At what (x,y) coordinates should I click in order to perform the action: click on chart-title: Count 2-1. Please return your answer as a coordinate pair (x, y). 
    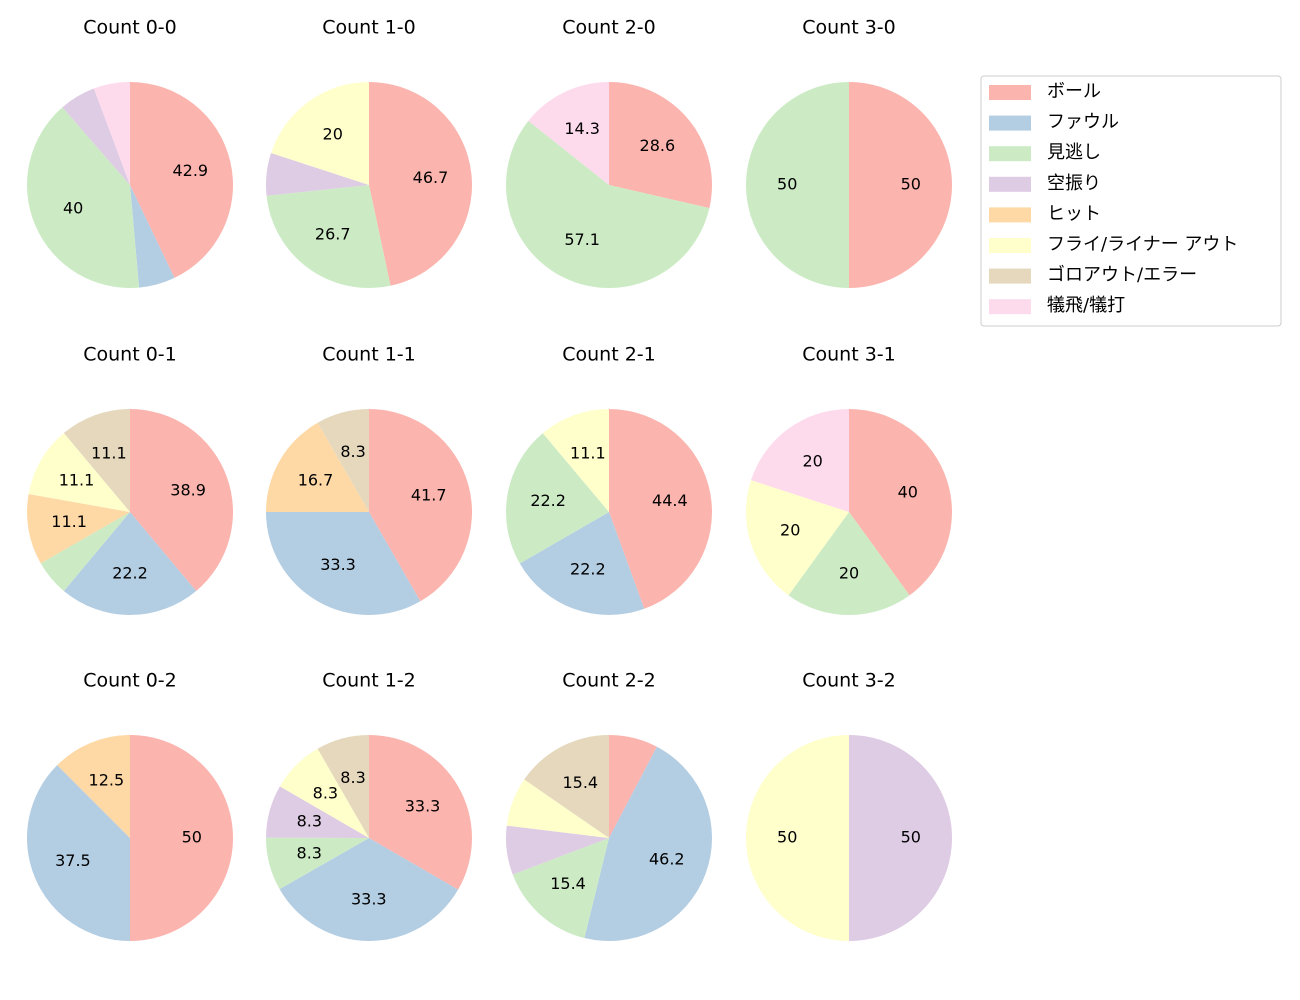
    Looking at the image, I should click on (609, 355).